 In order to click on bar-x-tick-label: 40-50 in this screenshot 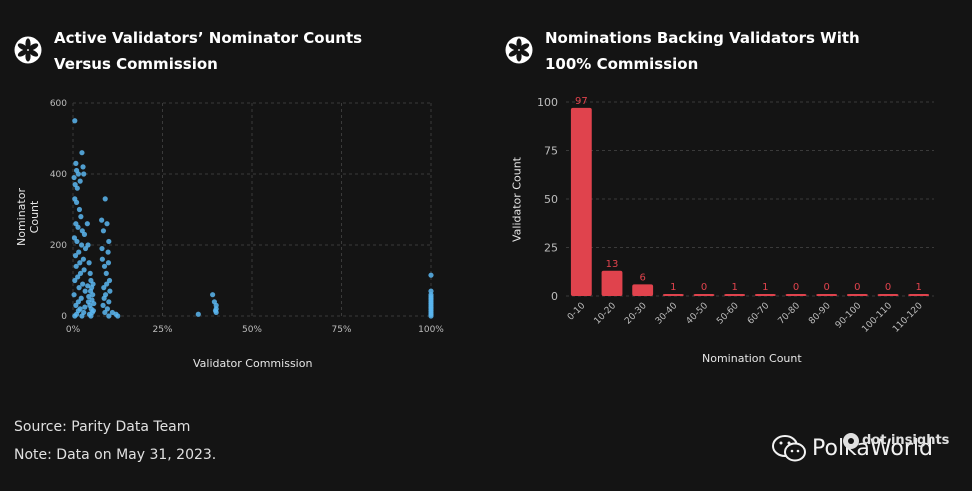, I will do `click(698, 314)`.